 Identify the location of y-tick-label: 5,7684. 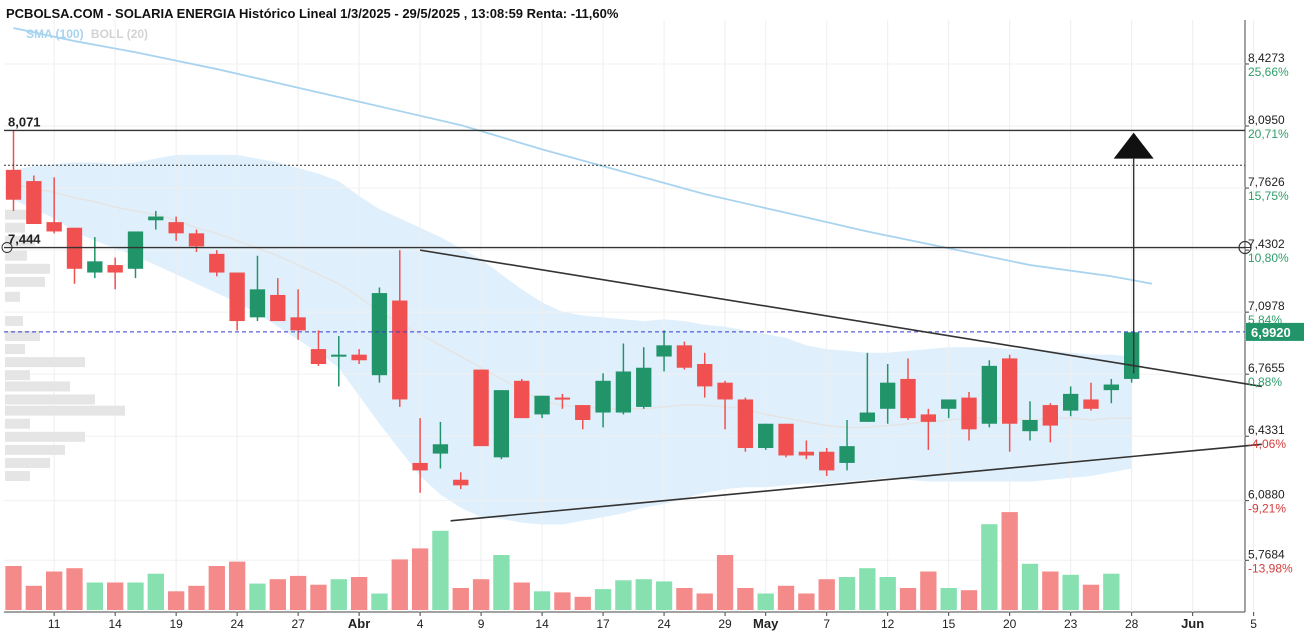
(1266, 554).